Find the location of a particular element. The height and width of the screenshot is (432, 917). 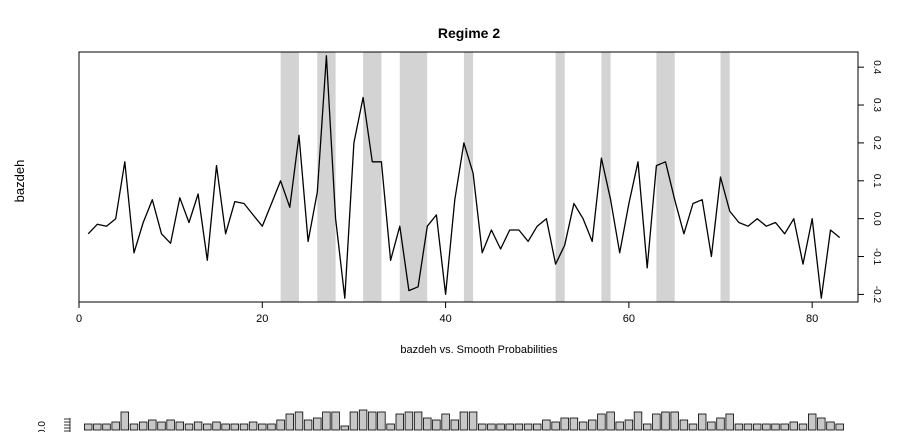

x-axis: 0 20 40 60 80 is located at coordinates (447, 313).